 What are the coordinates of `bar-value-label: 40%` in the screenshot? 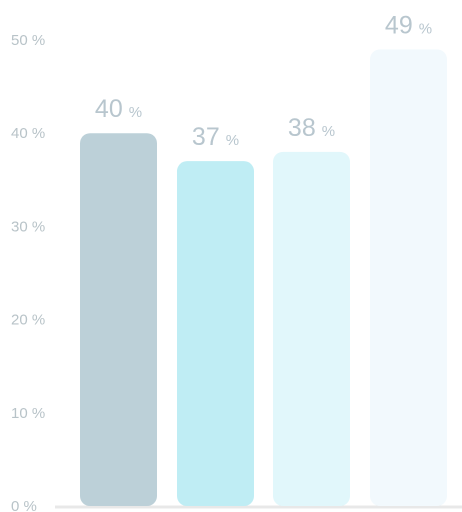 It's located at (118, 109).